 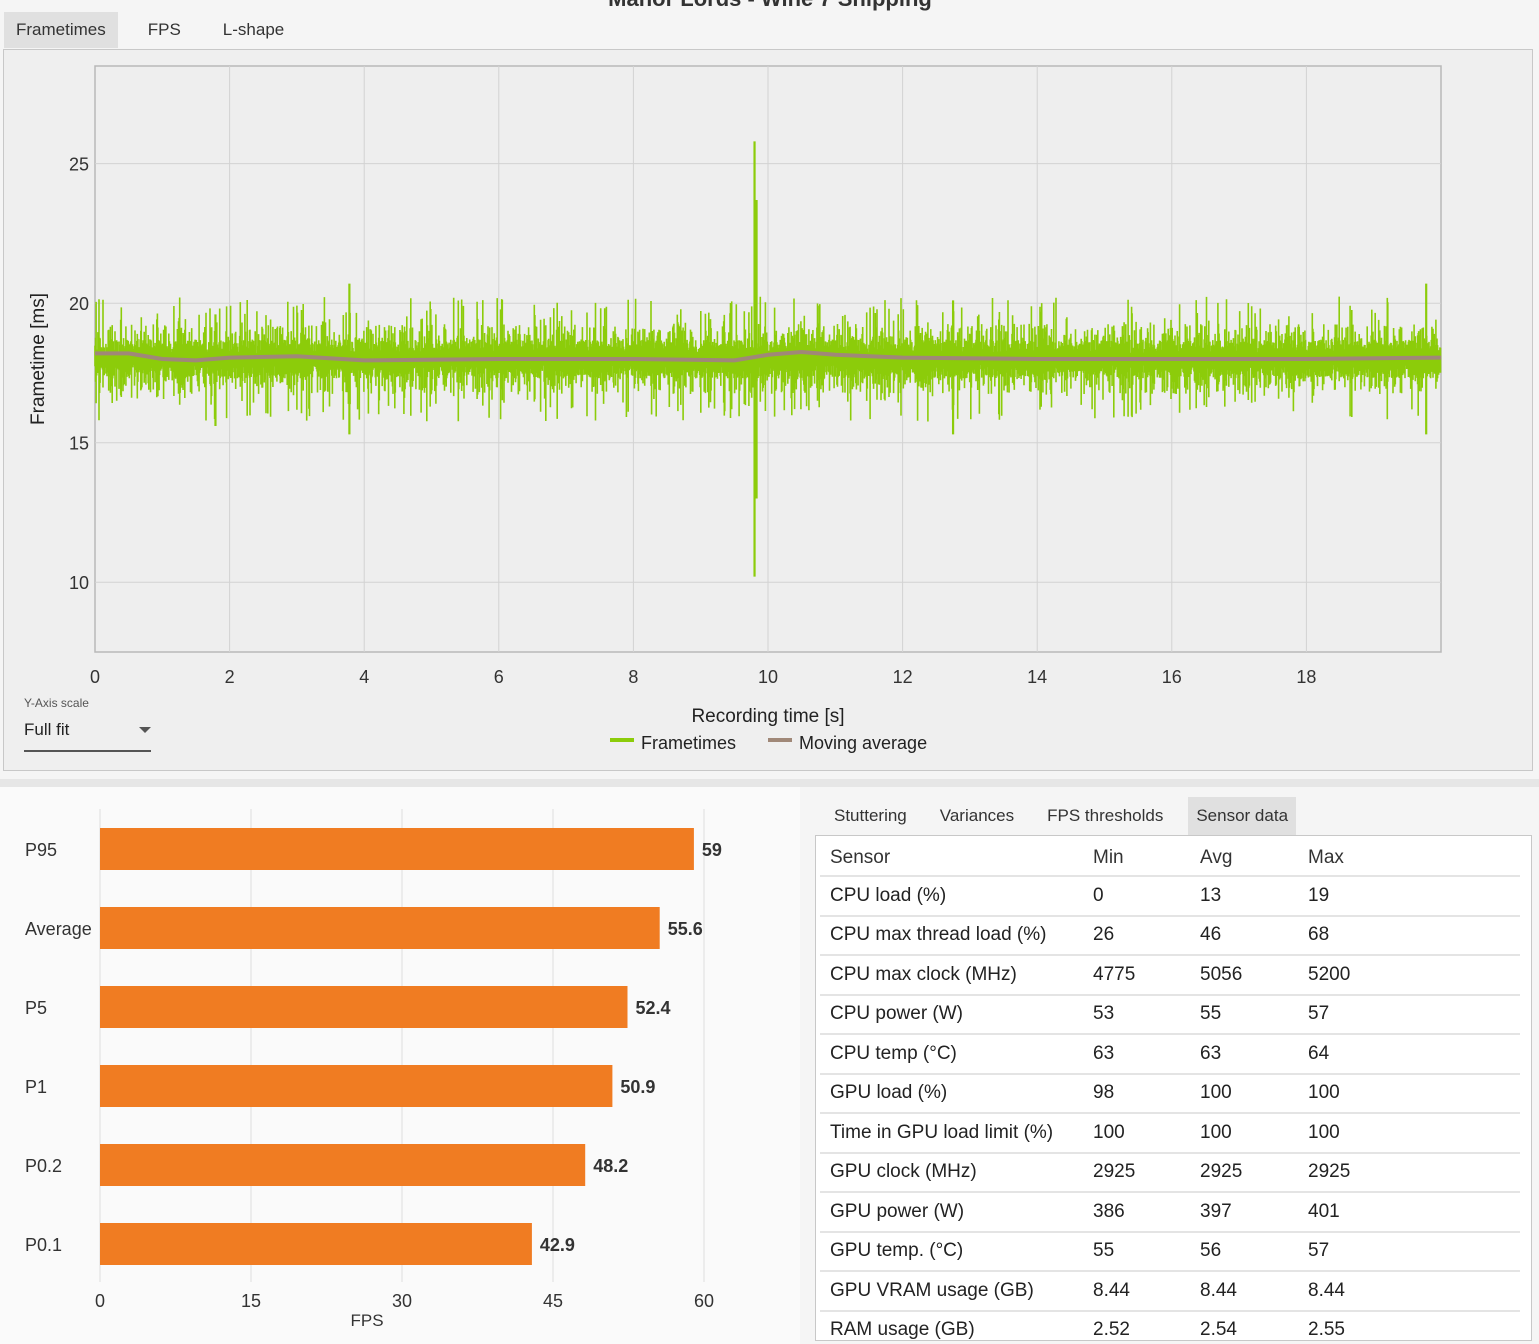 What do you see at coordinates (951, 1013) in the screenshot?
I see `sensor-name: CPU power (W)` at bounding box center [951, 1013].